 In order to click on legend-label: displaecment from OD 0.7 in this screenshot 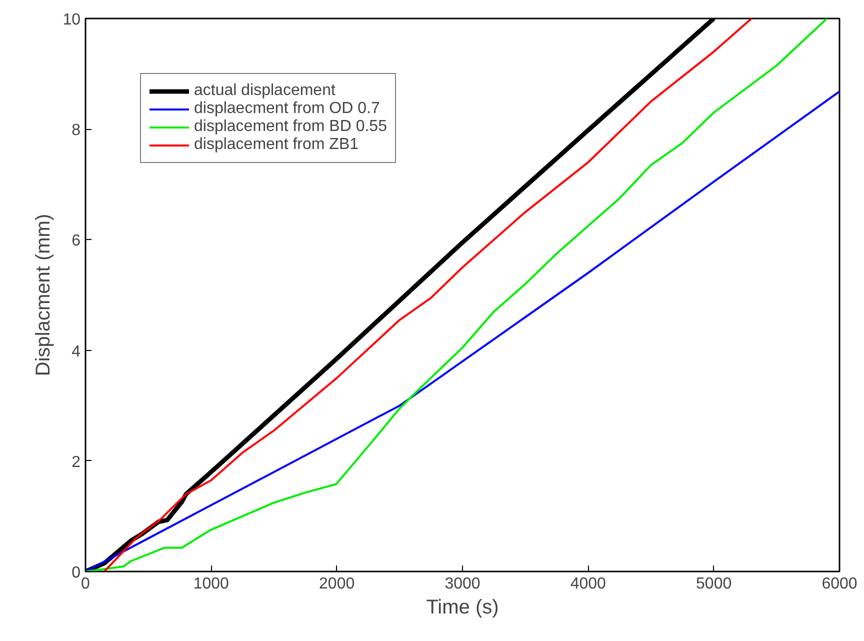, I will do `click(287, 109)`.